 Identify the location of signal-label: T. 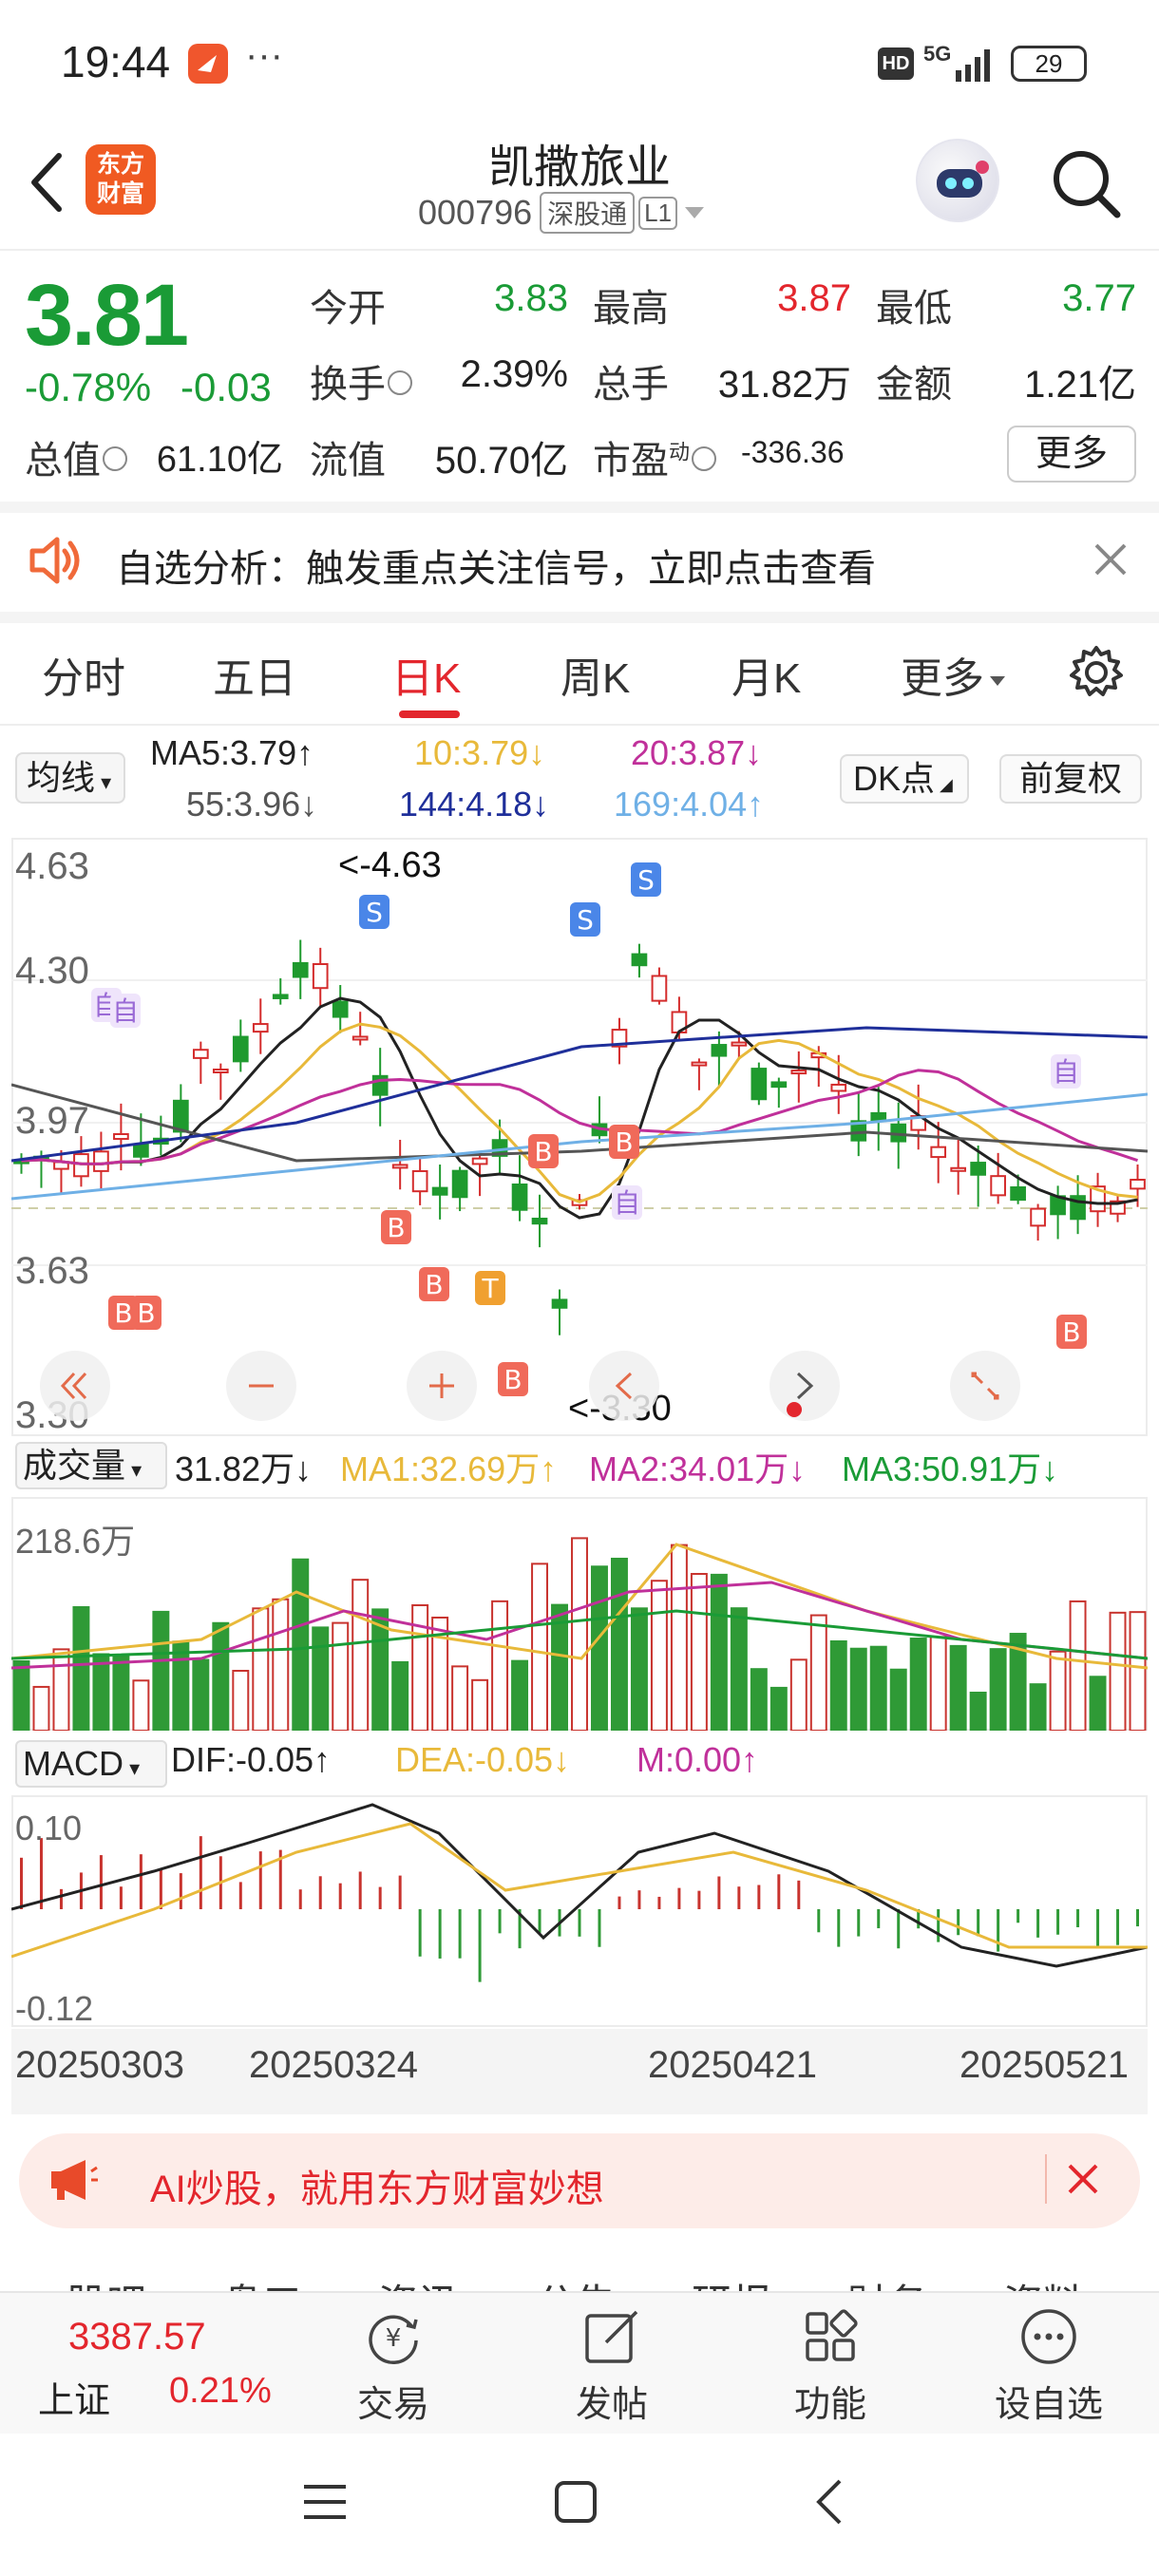
(490, 1288).